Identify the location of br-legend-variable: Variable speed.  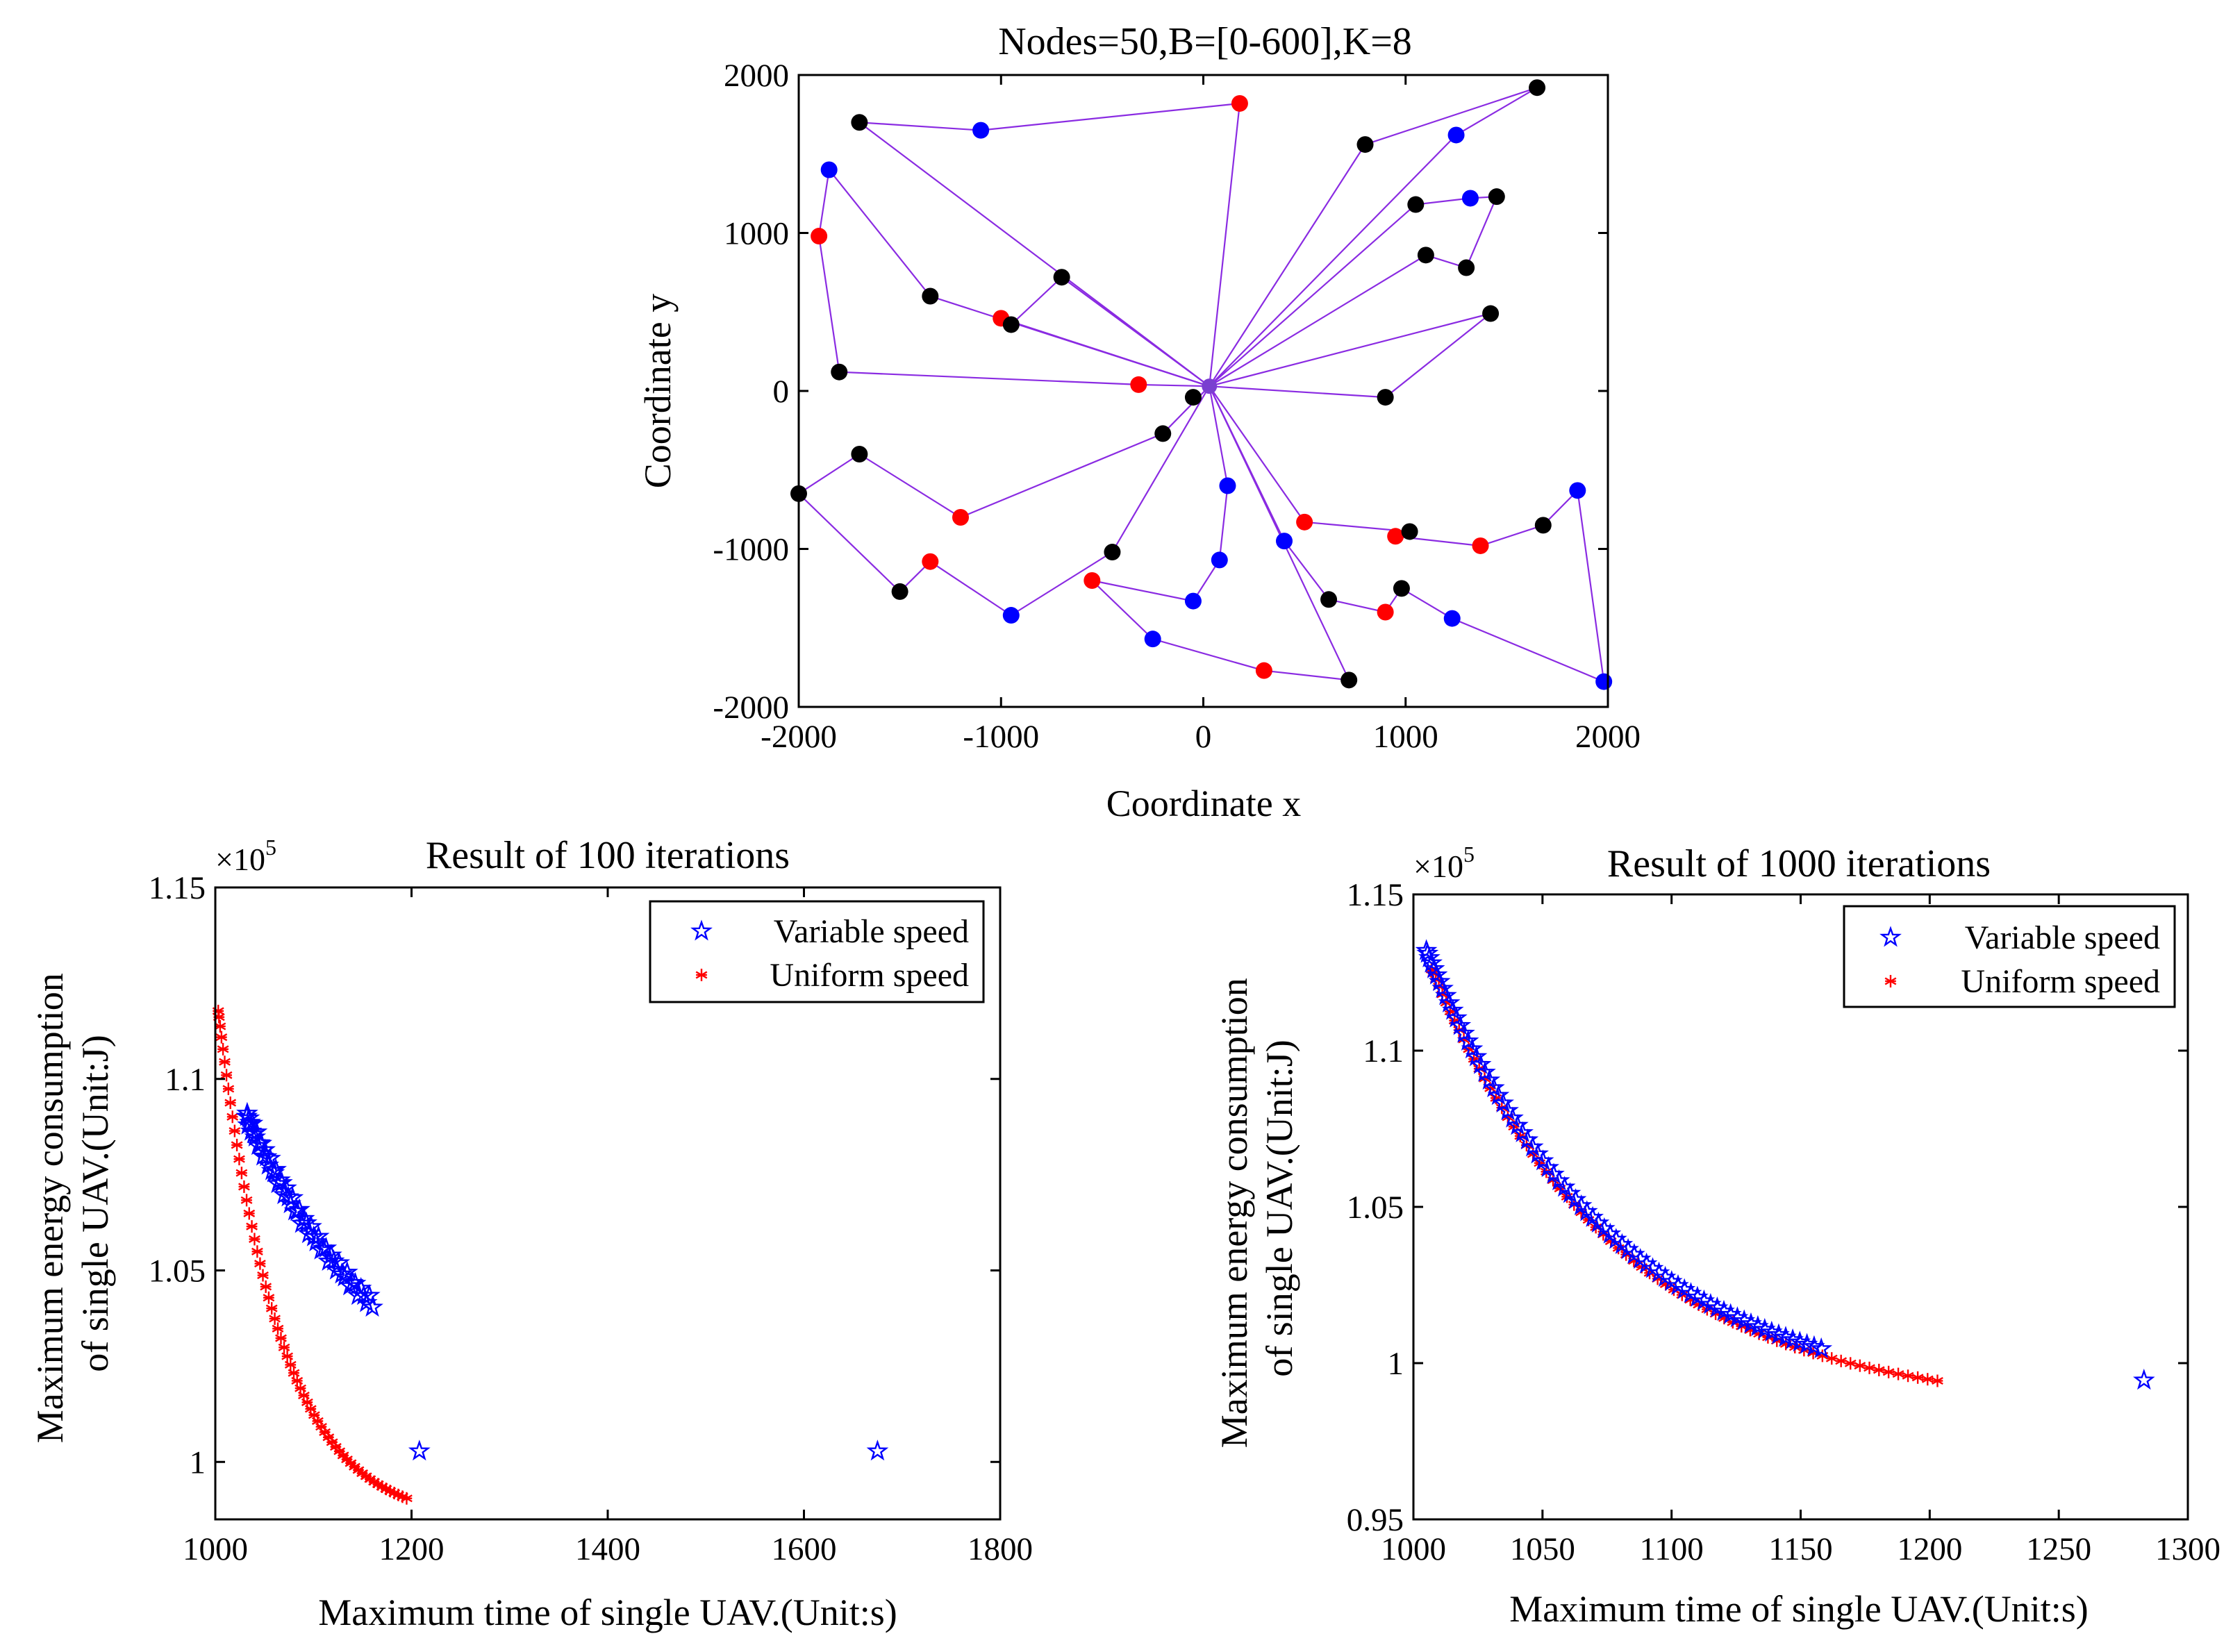
(2062, 938).